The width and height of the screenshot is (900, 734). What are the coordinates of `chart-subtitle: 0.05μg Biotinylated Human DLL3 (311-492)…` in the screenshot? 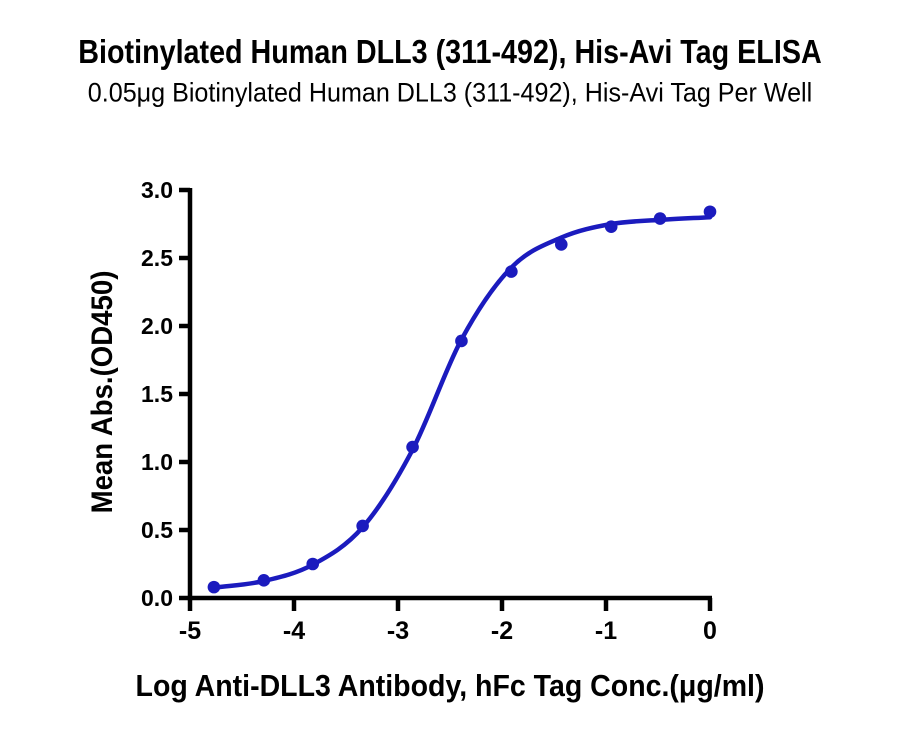 It's located at (450, 92).